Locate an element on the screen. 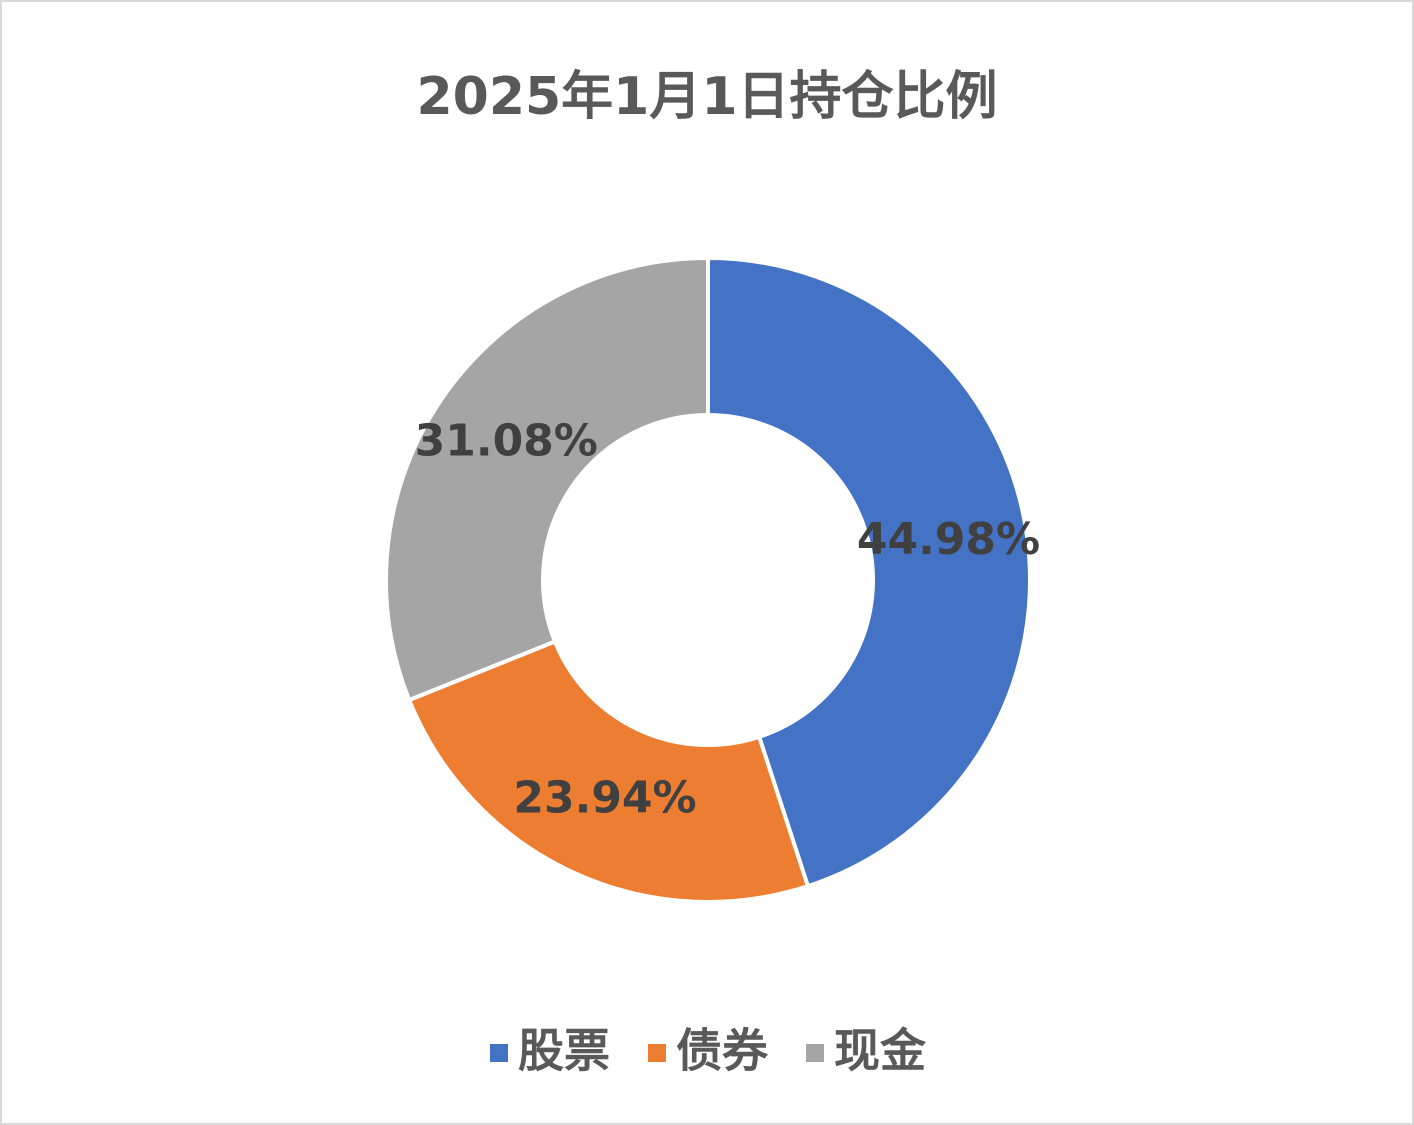 The height and width of the screenshot is (1125, 1414). legend-label: 债券 is located at coordinates (722, 1051).